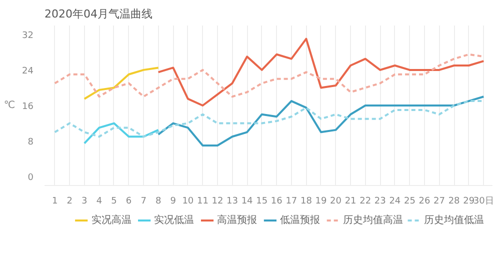 This screenshot has width=500, height=265. Describe the element at coordinates (55, 201) in the screenshot. I see `x-tick-label: 1` at that location.